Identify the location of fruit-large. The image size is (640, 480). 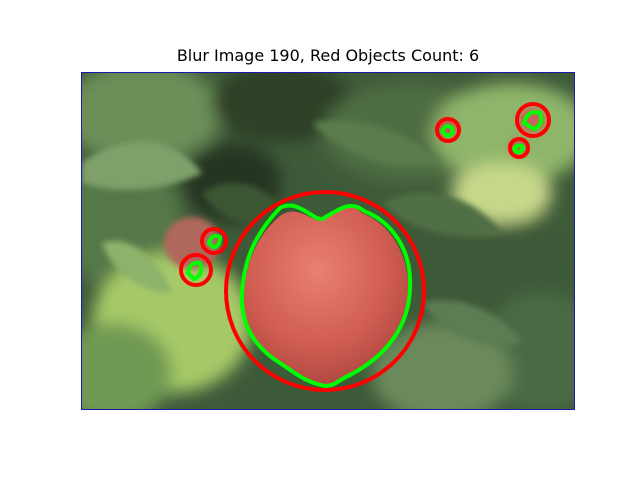
(326, 296).